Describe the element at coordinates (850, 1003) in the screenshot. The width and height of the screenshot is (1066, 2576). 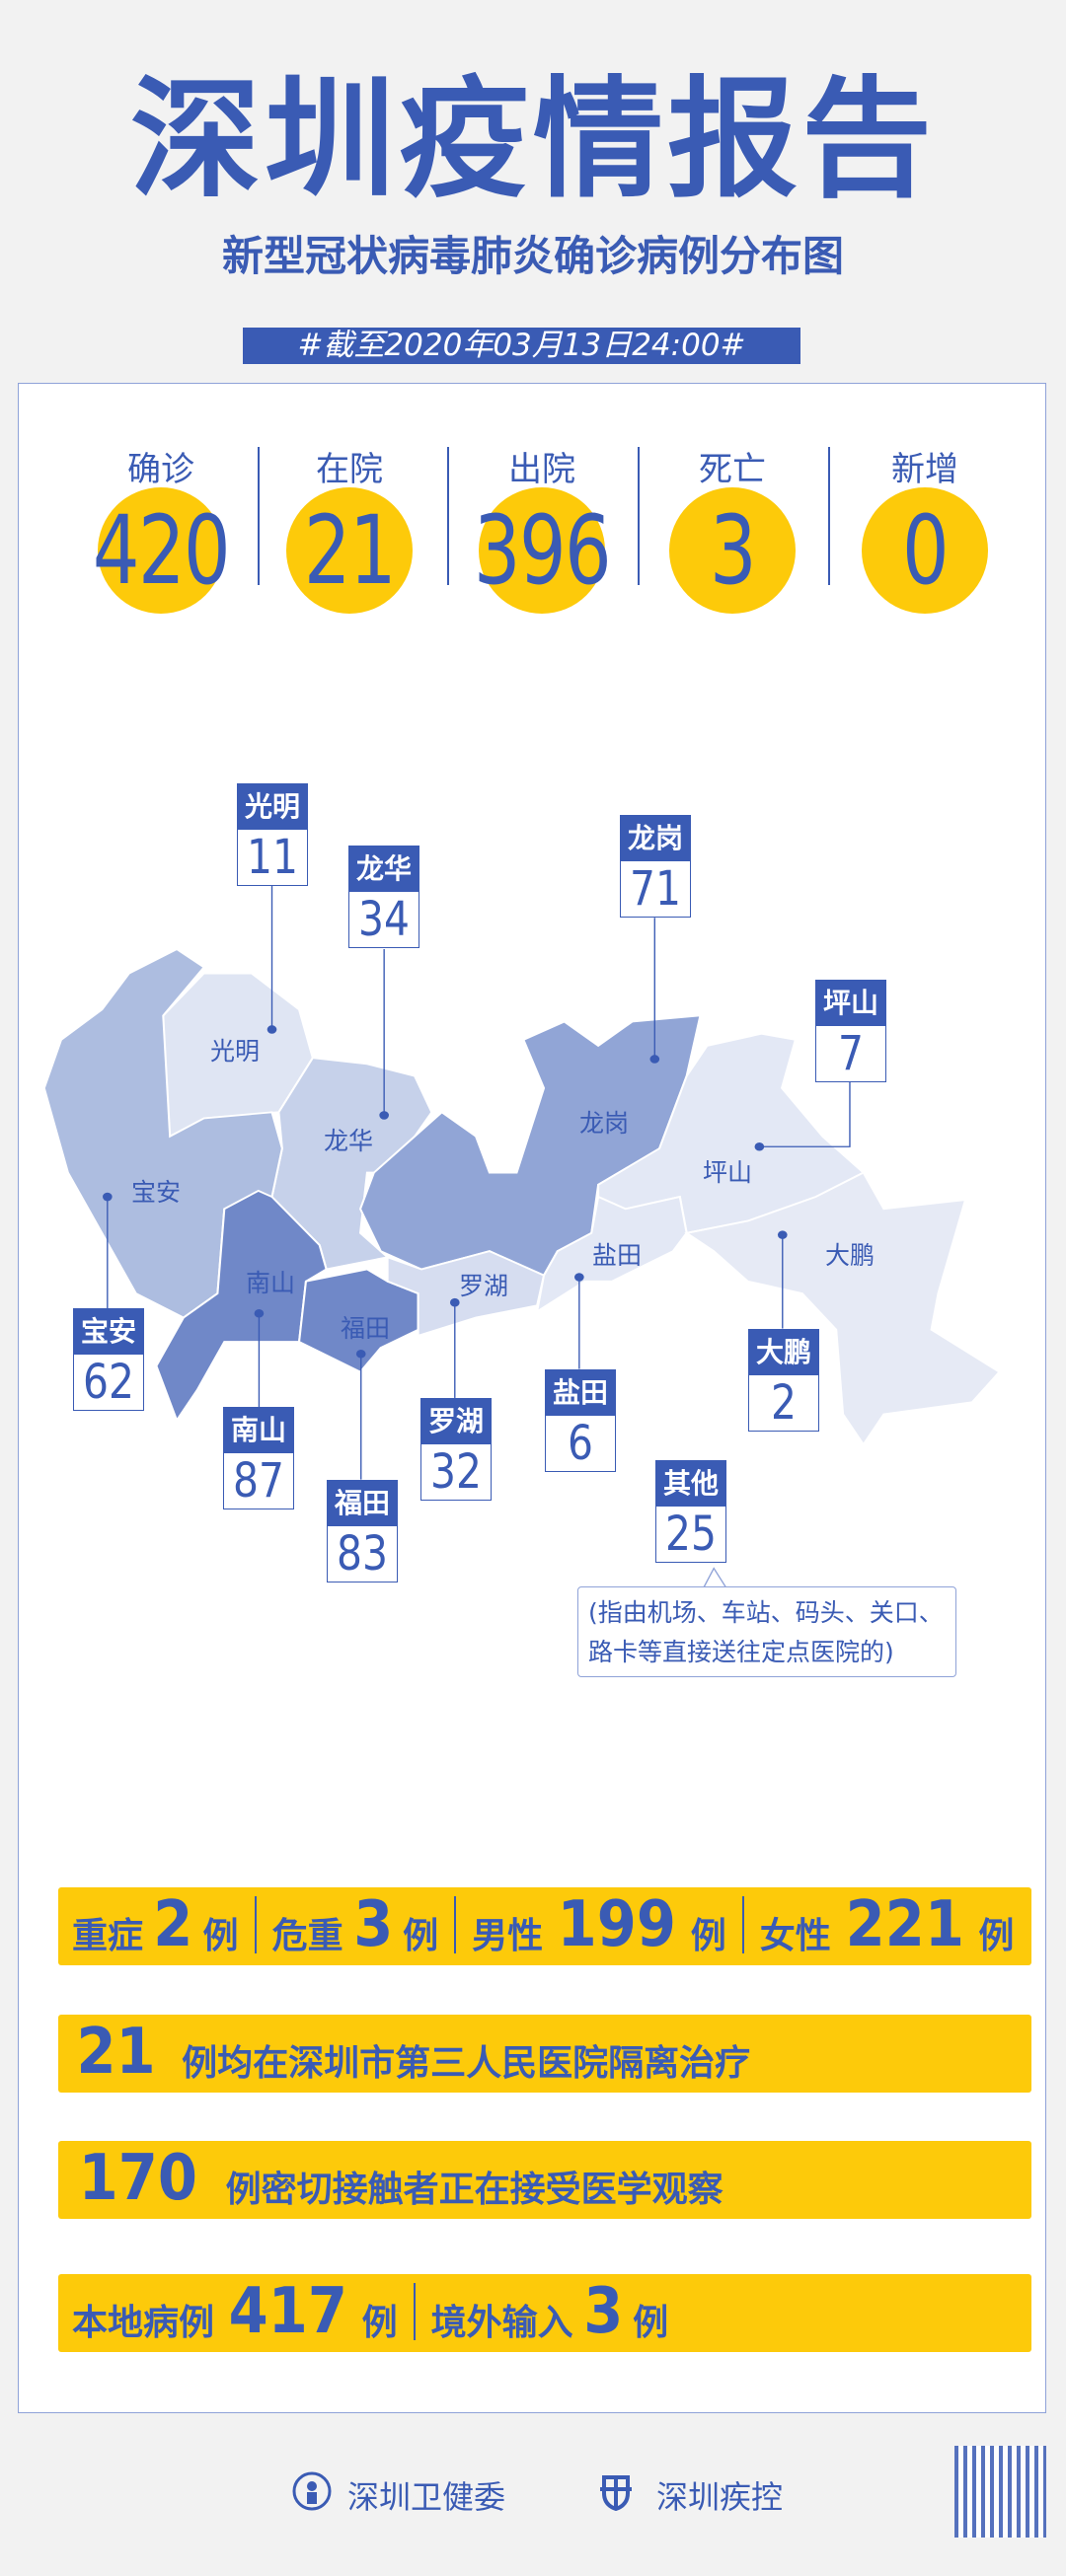
I see `box-district-name: 坪山` at that location.